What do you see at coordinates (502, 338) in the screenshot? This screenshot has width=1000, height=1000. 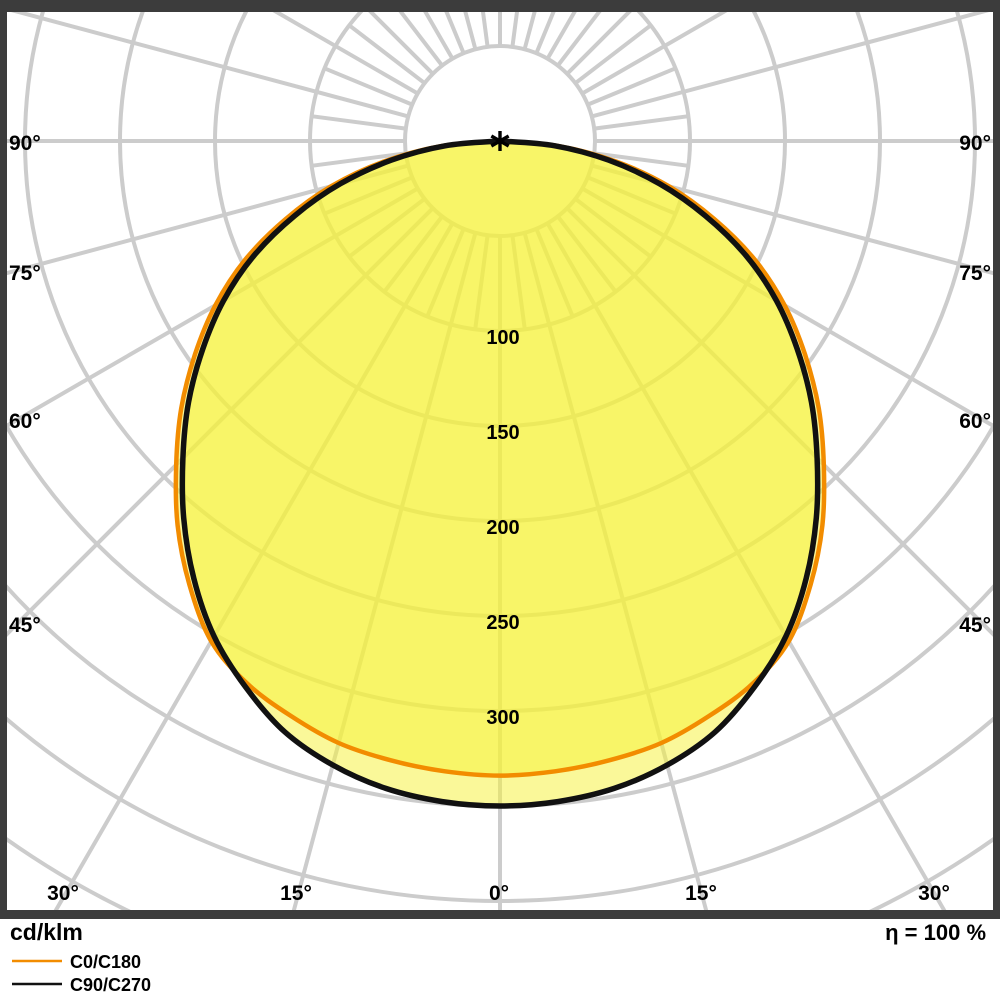 I see `ring-label-100: 100` at bounding box center [502, 338].